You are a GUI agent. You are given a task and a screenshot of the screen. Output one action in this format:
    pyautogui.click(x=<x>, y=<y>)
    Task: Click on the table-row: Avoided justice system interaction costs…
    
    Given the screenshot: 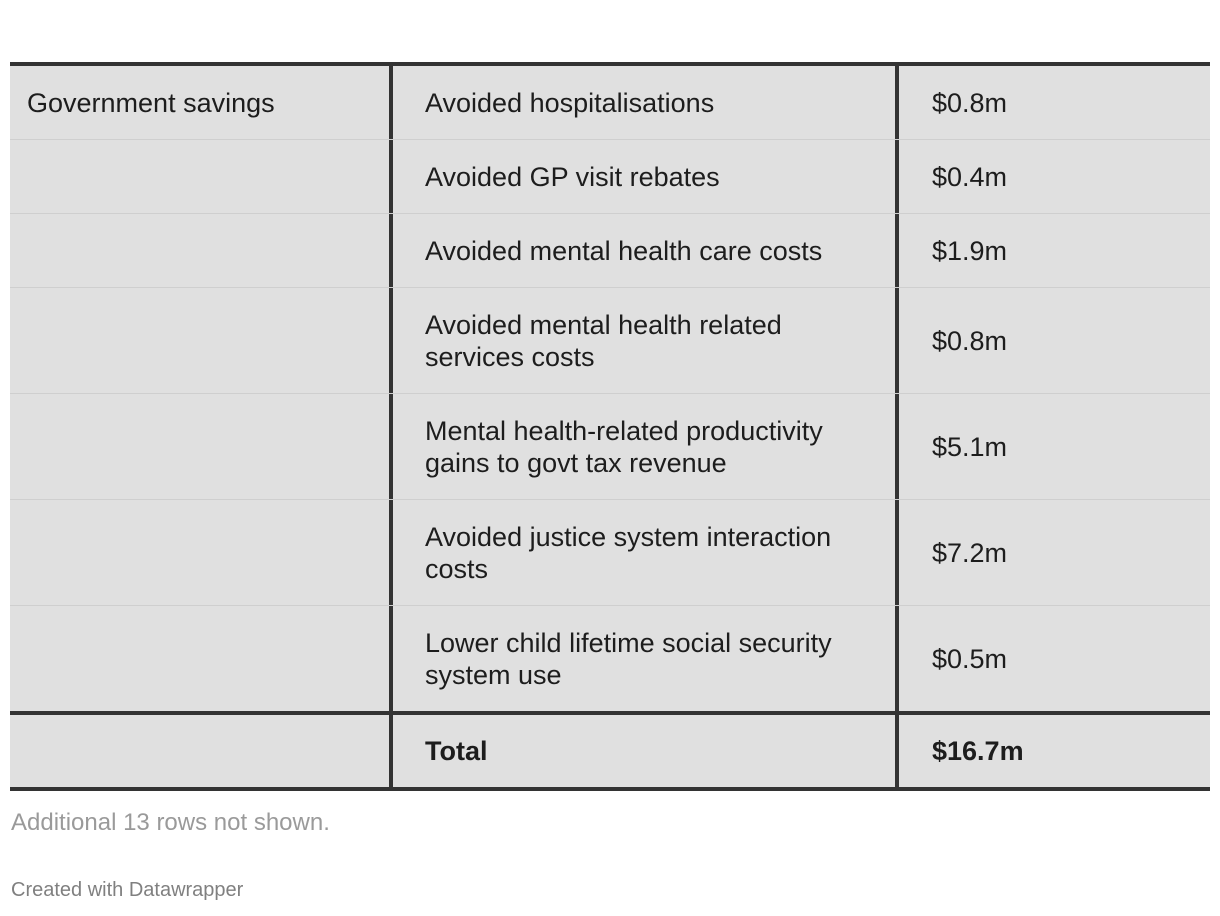 What is the action you would take?
    pyautogui.click(x=610, y=553)
    